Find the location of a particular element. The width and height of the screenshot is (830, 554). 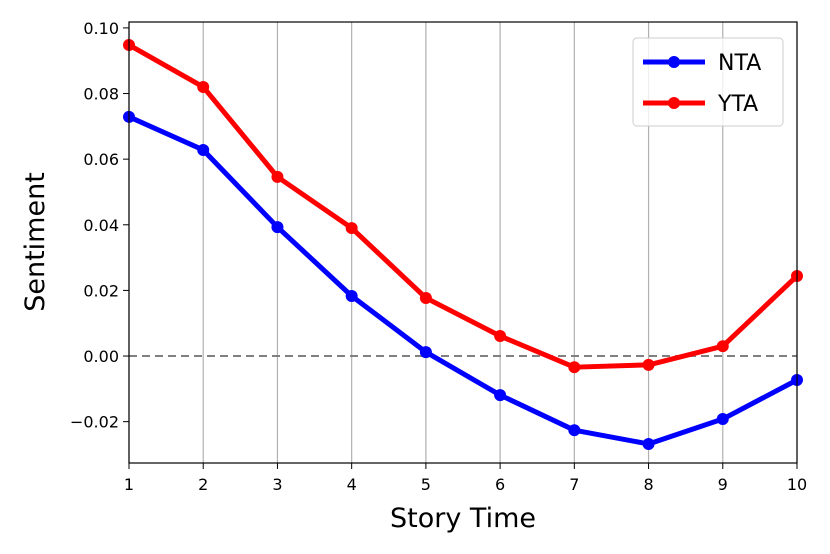

y-tick-label: −0.02 is located at coordinates (94, 422).